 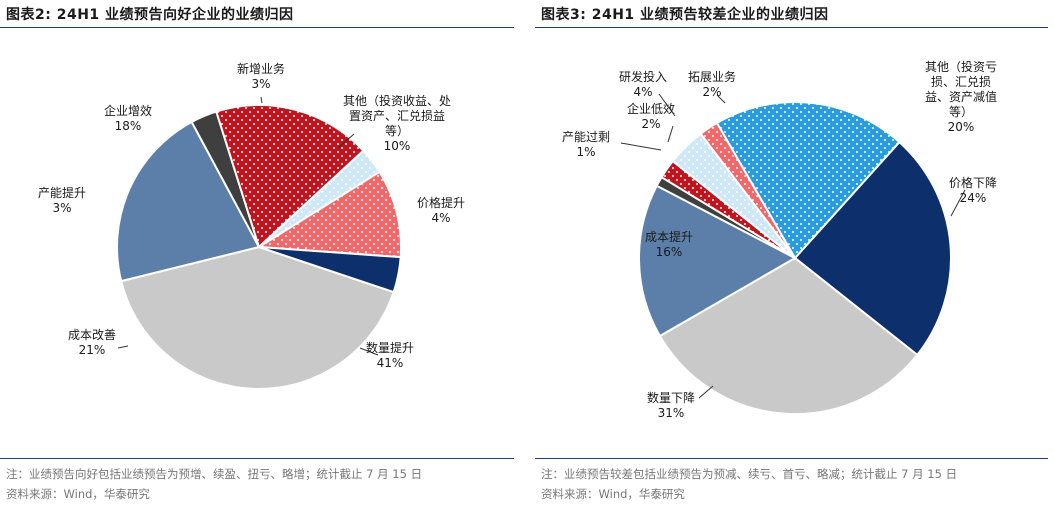 What do you see at coordinates (92, 334) in the screenshot?
I see `slice-category-label: 成本改善` at bounding box center [92, 334].